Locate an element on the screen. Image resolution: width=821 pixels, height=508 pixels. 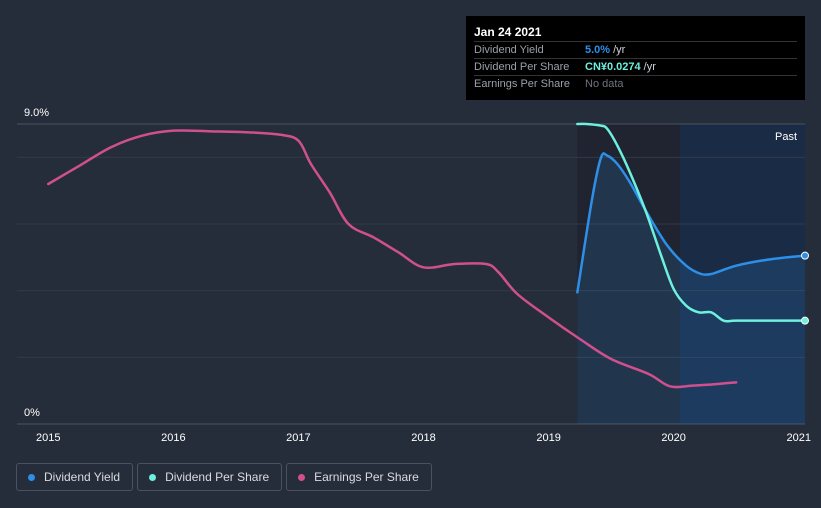
dividend-yield-area is located at coordinates (691, 288).